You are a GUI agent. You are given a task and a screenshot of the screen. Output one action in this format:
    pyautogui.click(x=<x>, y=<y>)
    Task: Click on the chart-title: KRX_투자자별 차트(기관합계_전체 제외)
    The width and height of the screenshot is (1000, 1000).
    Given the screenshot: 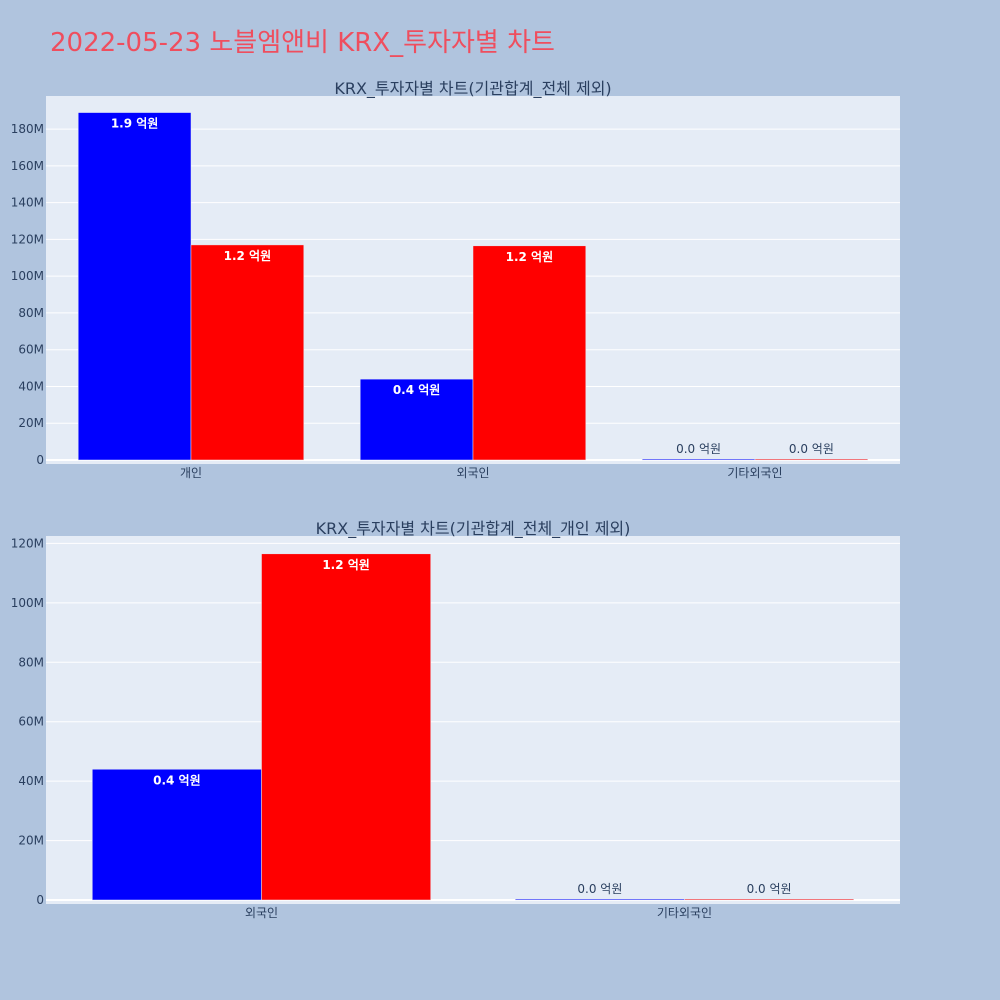 What is the action you would take?
    pyautogui.click(x=472, y=89)
    